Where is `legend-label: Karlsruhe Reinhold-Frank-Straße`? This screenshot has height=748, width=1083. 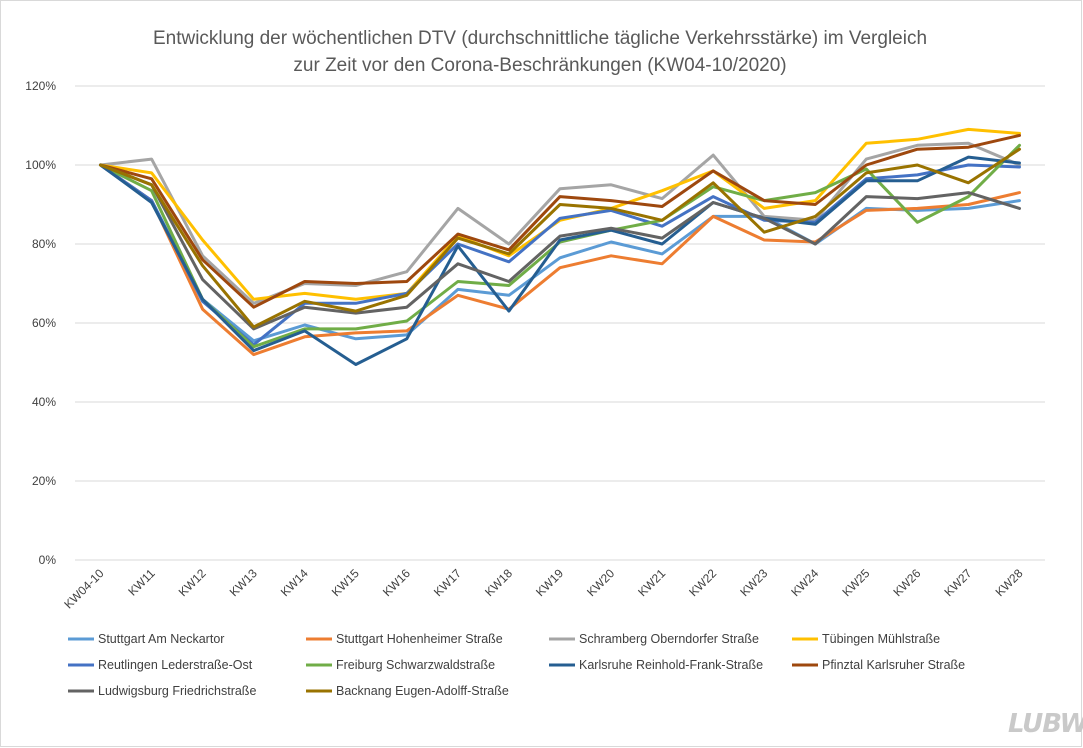
legend-label: Karlsruhe Reinhold-Frank-Straße is located at coordinates (671, 665).